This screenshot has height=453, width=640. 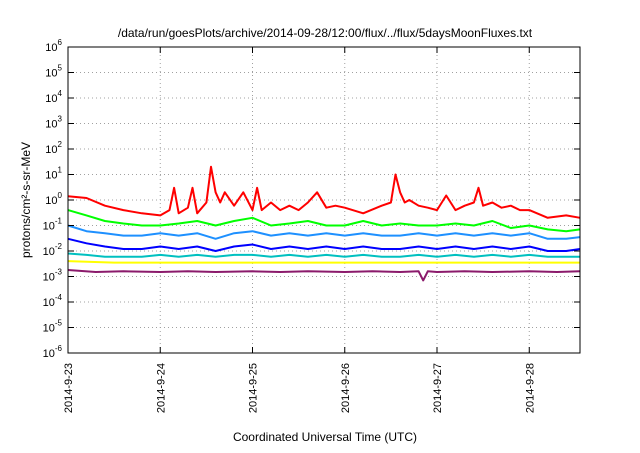 I want to click on y-axis-label: protons/cm²-s-sr-MeV, so click(x=26, y=200).